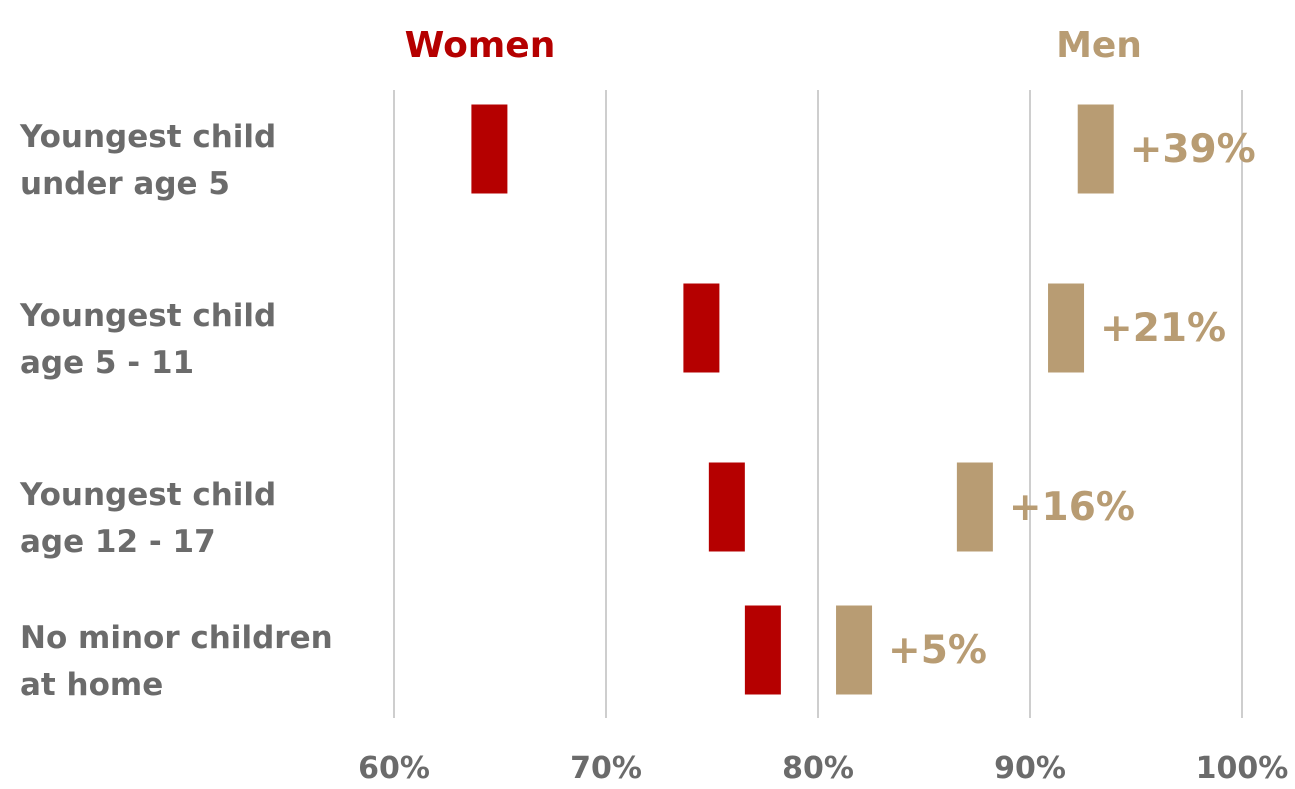 This screenshot has height=789, width=1295. Describe the element at coordinates (606, 768) in the screenshot. I see `x-tick-label: 70%` at that location.